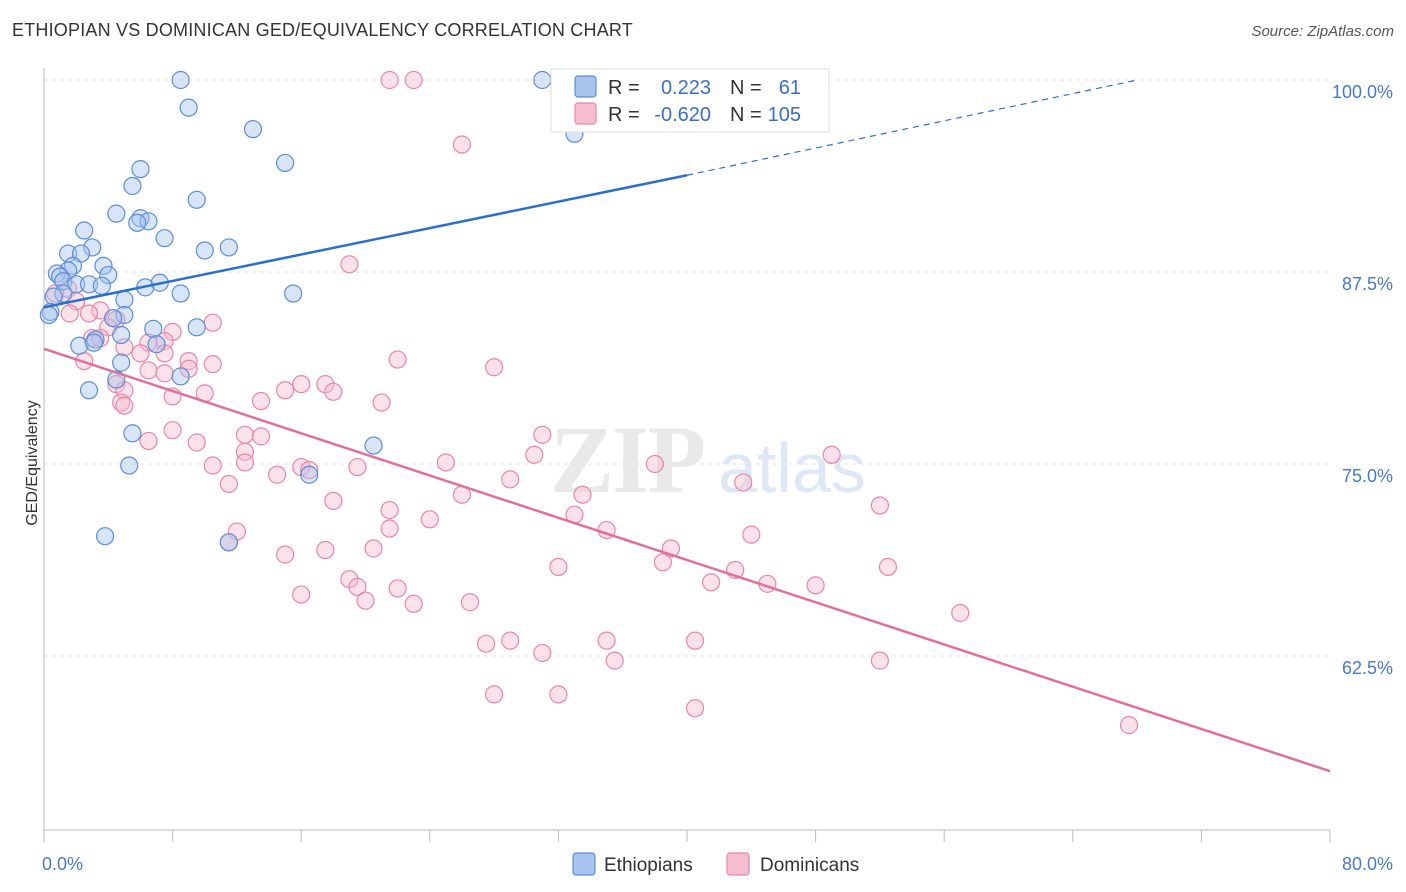 Image resolution: width=1406 pixels, height=892 pixels. Describe the element at coordinates (585, 86) in the screenshot. I see `legend-swatch-ethiopians` at that location.